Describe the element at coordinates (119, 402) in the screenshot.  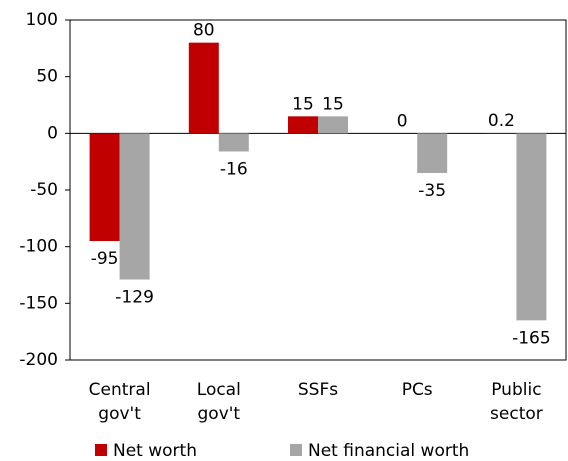
I see `x-tick-label: Central gov't` at that location.